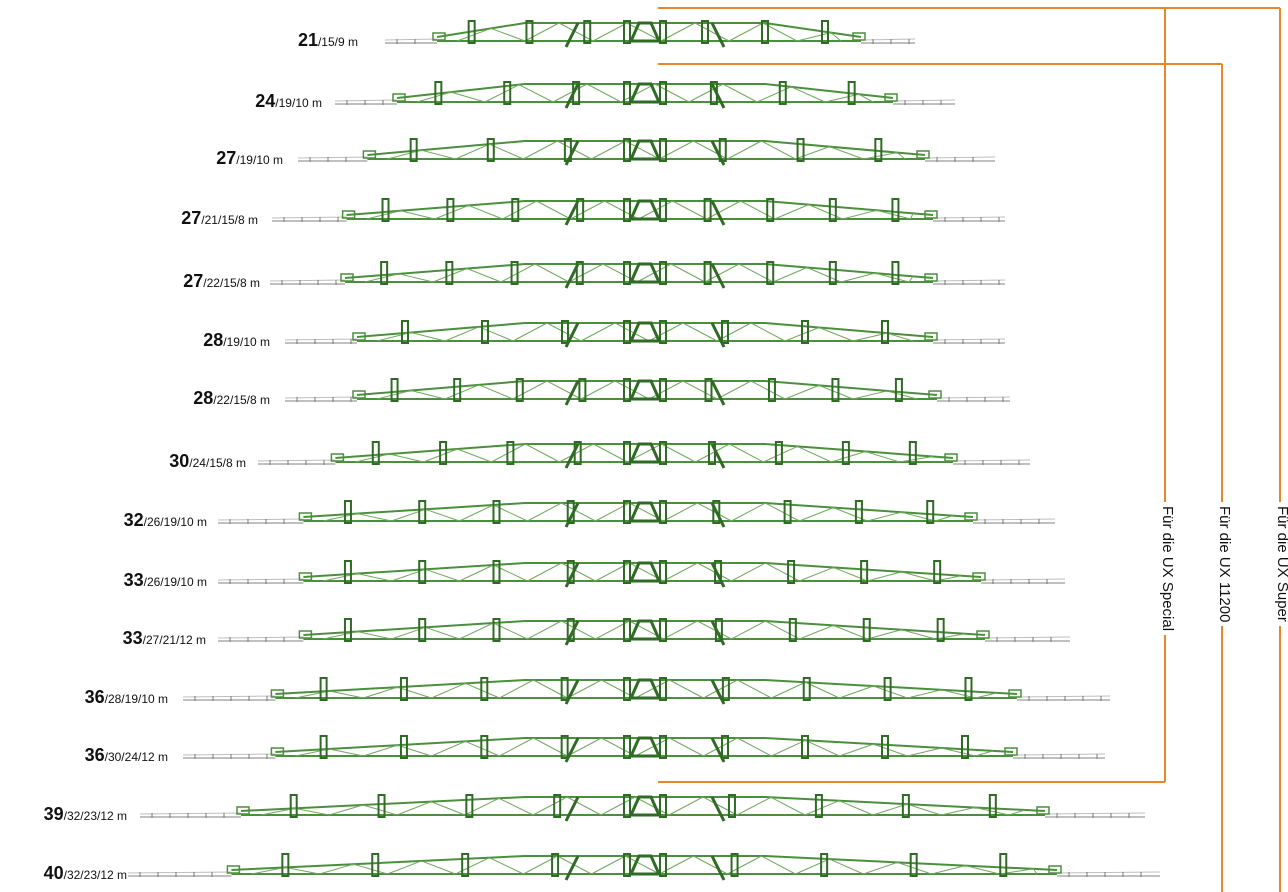 This screenshot has height=892, width=1288. I want to click on row-label: 28/19/10 m, so click(236, 340).